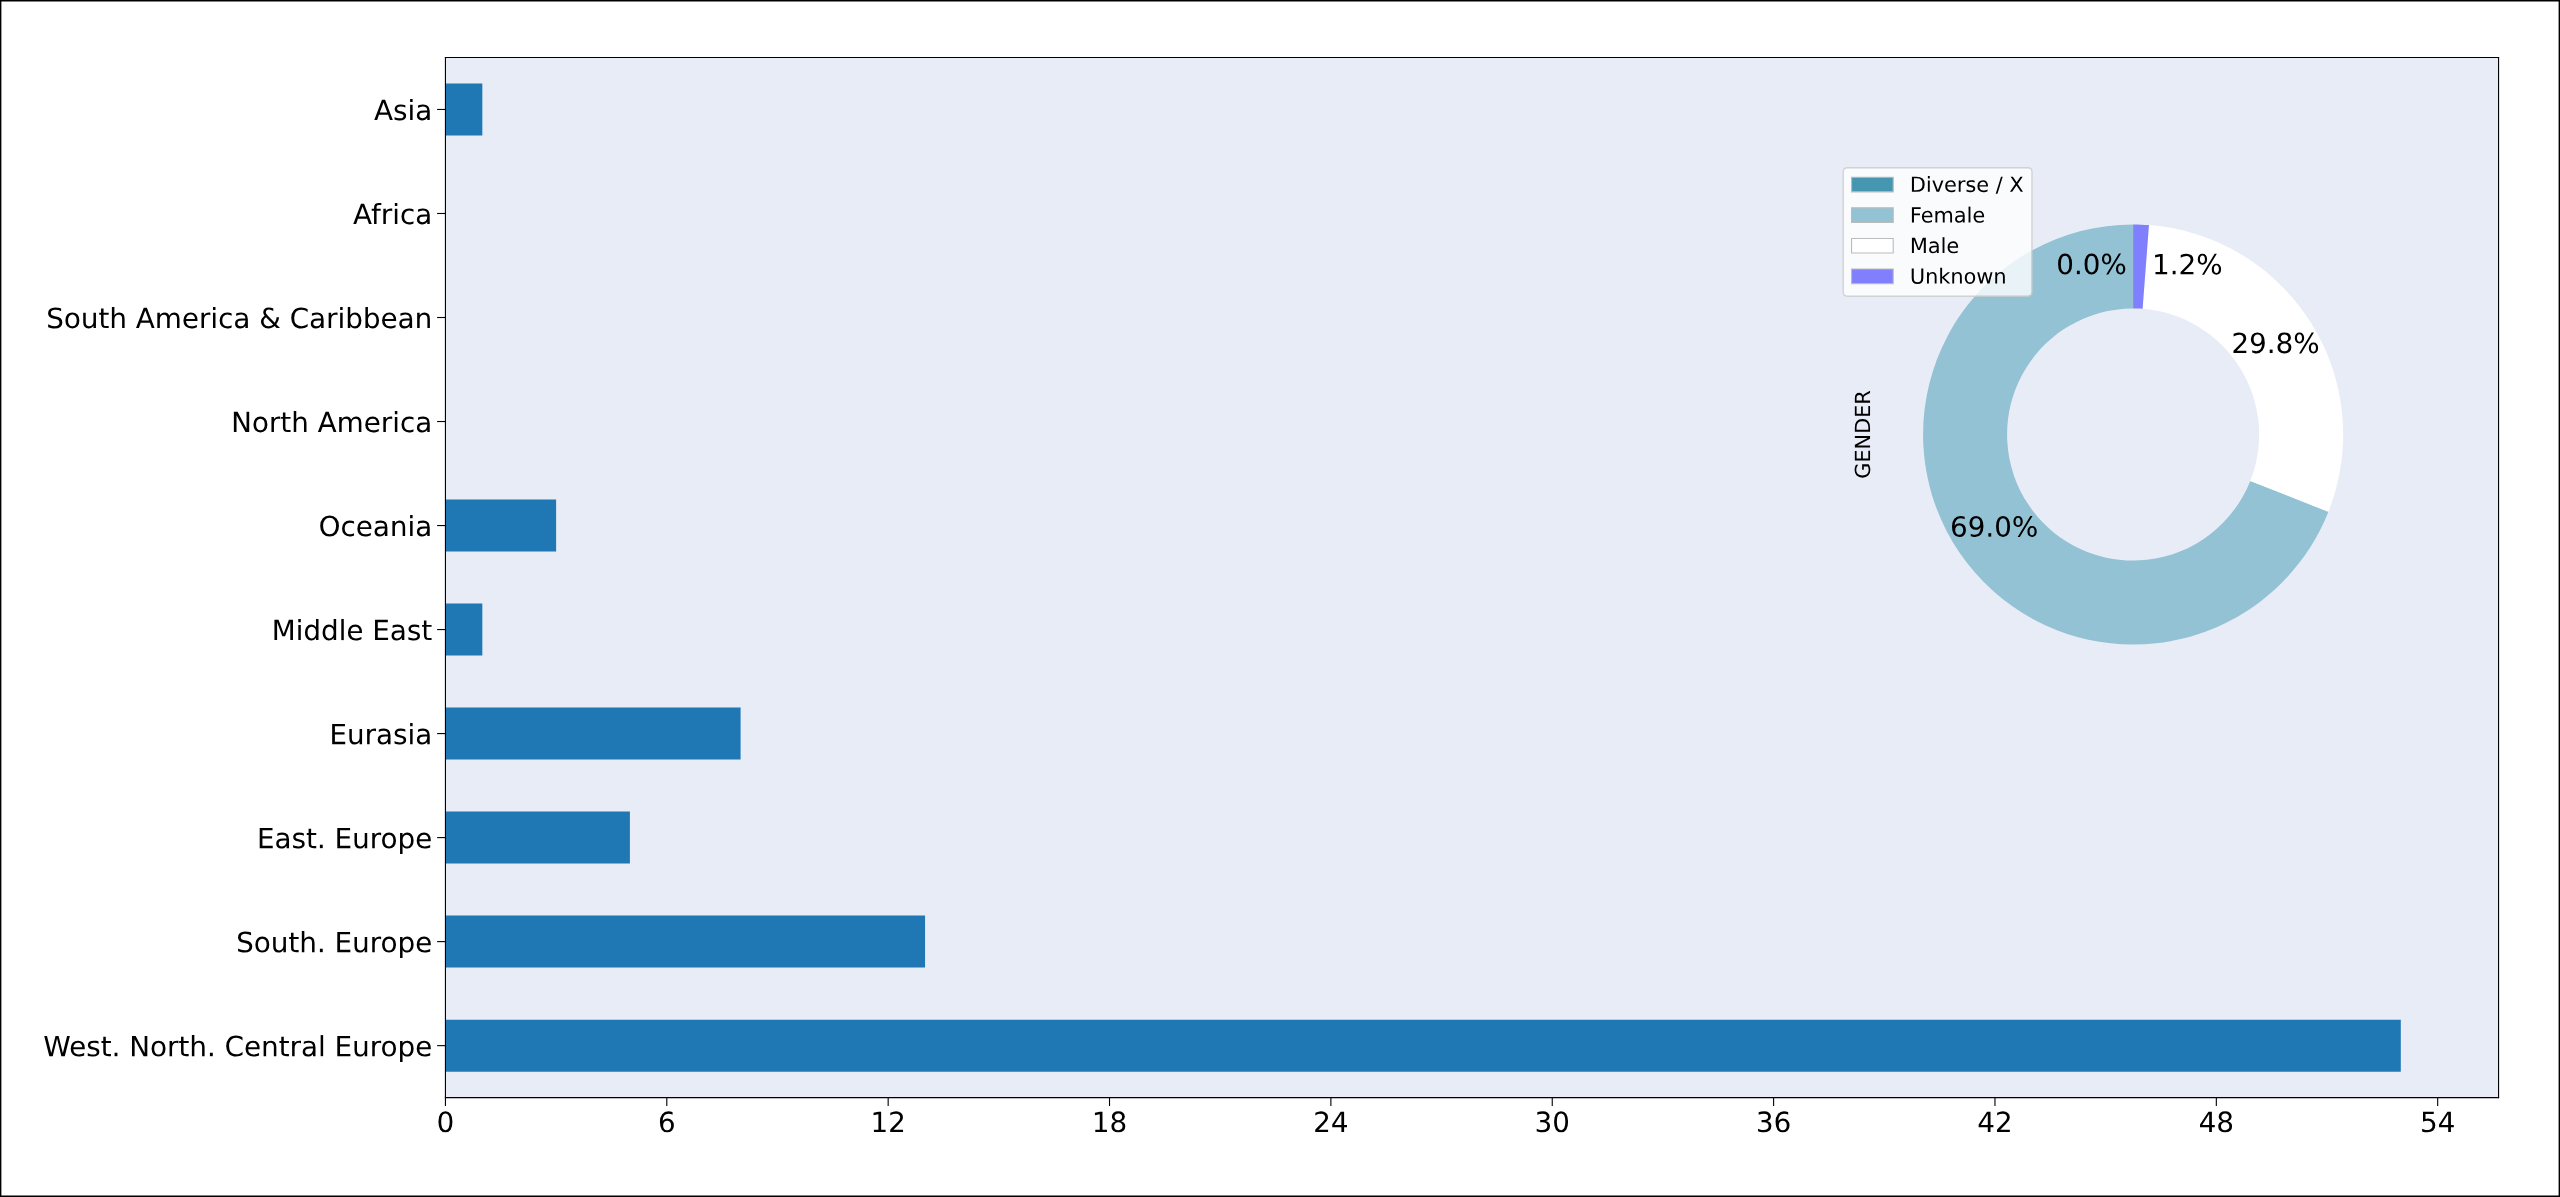  What do you see at coordinates (402, 109) in the screenshot?
I see `y-tick-label: Asia` at bounding box center [402, 109].